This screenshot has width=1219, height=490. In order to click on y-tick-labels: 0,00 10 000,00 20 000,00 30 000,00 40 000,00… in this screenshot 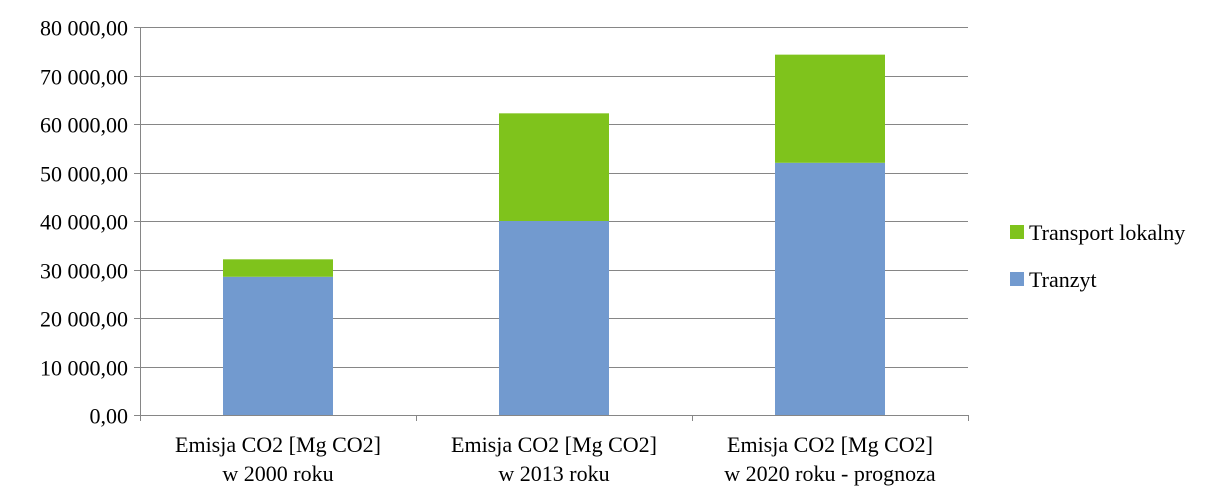, I will do `click(84, 222)`.